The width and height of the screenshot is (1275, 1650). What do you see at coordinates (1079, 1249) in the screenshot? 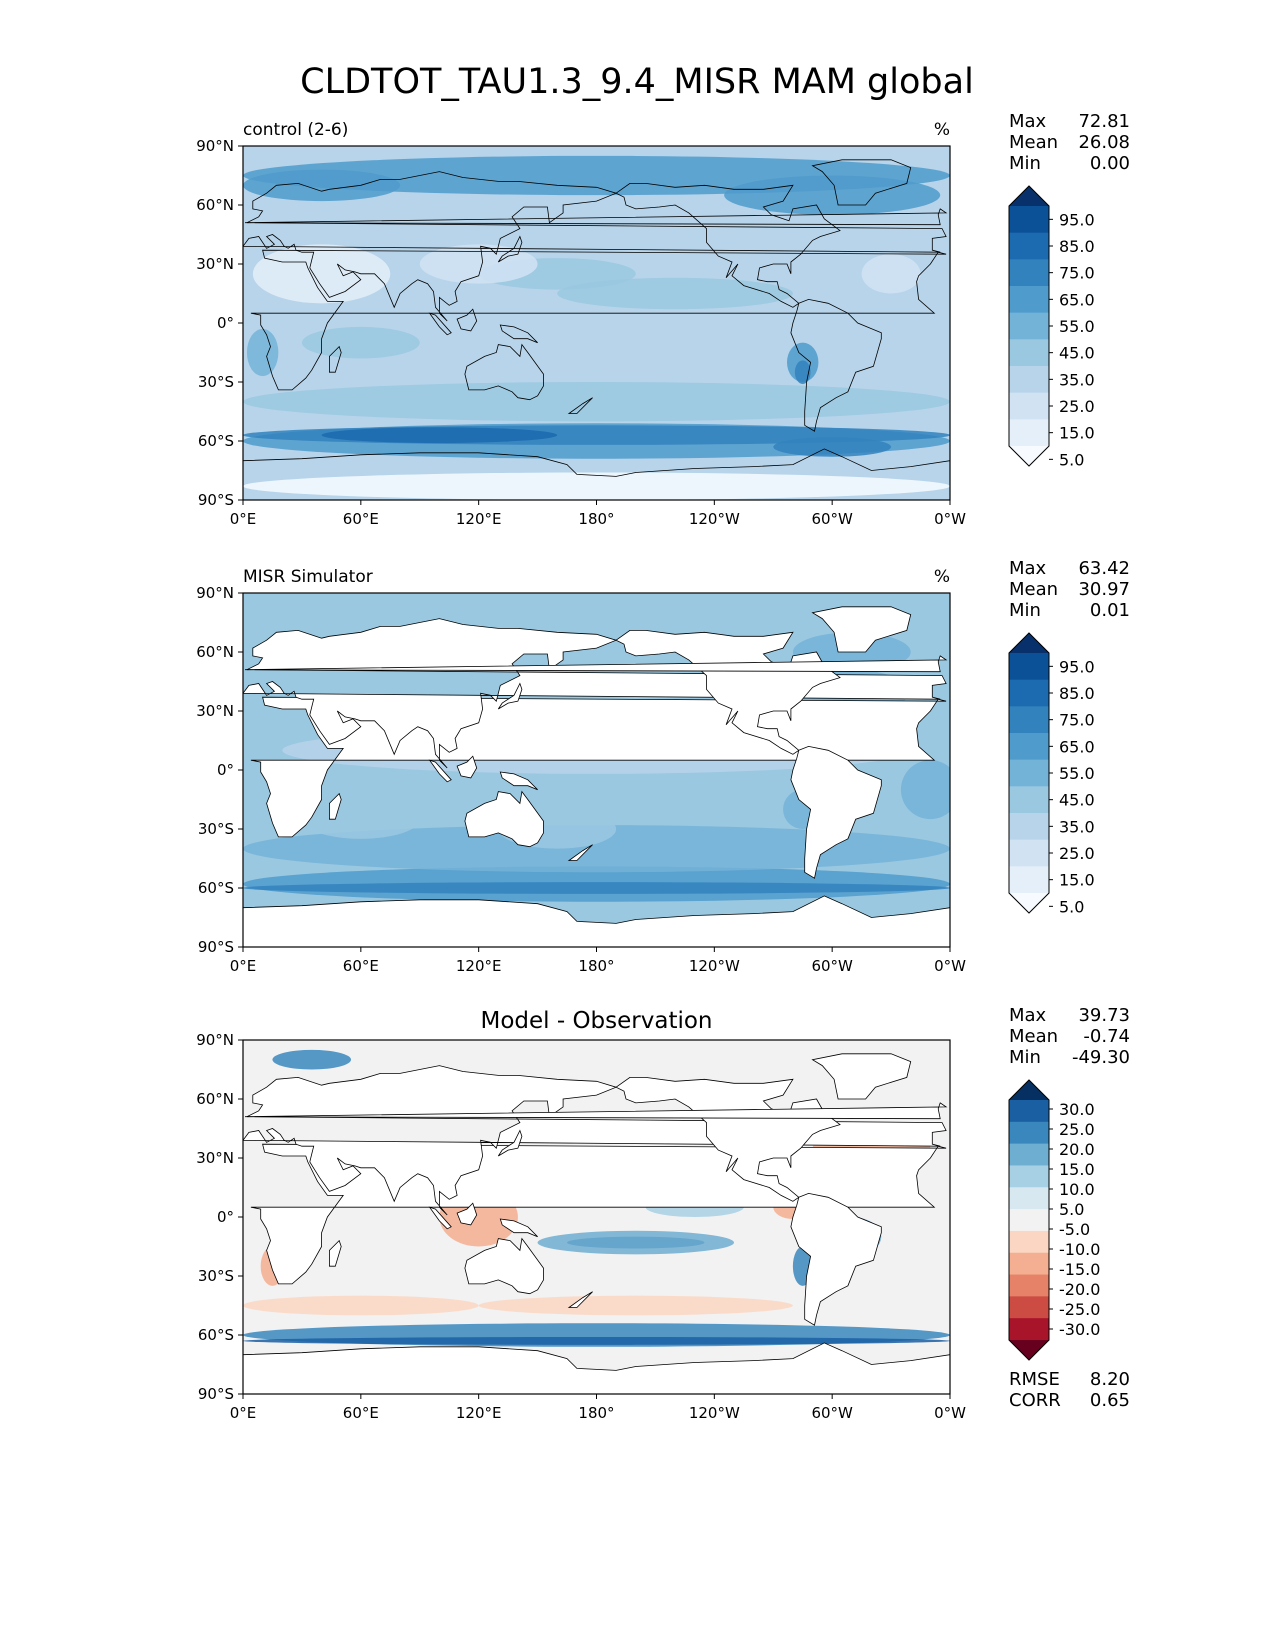
I see `colorbar-label: -10.0` at bounding box center [1079, 1249].